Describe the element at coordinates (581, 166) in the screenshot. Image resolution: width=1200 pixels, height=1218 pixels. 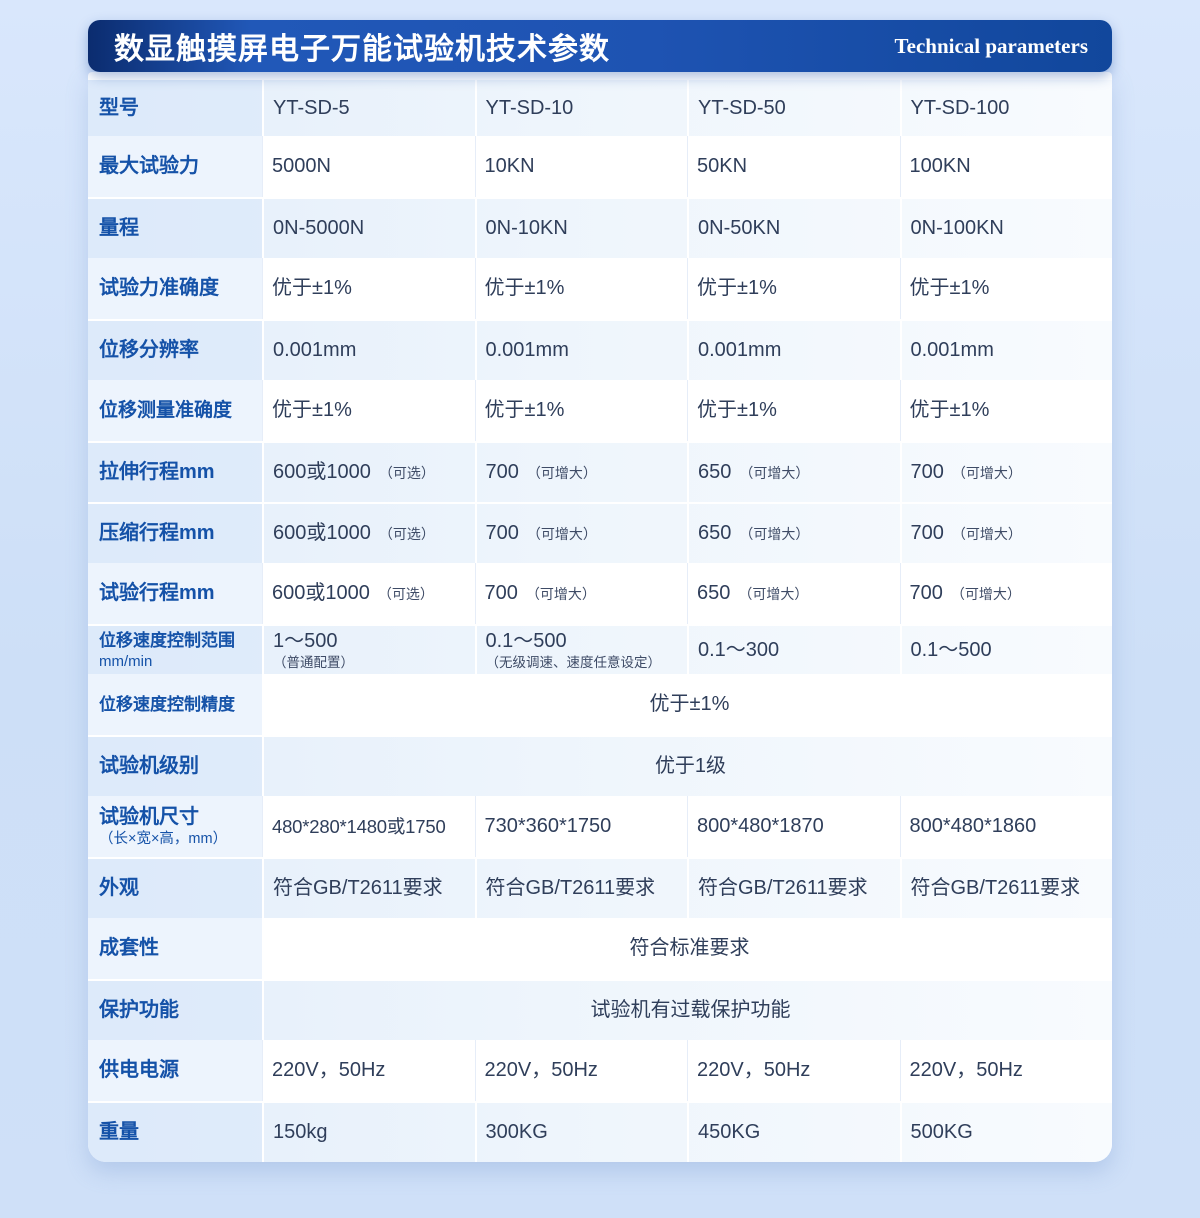
I see `cell-value: 10KN` at that location.